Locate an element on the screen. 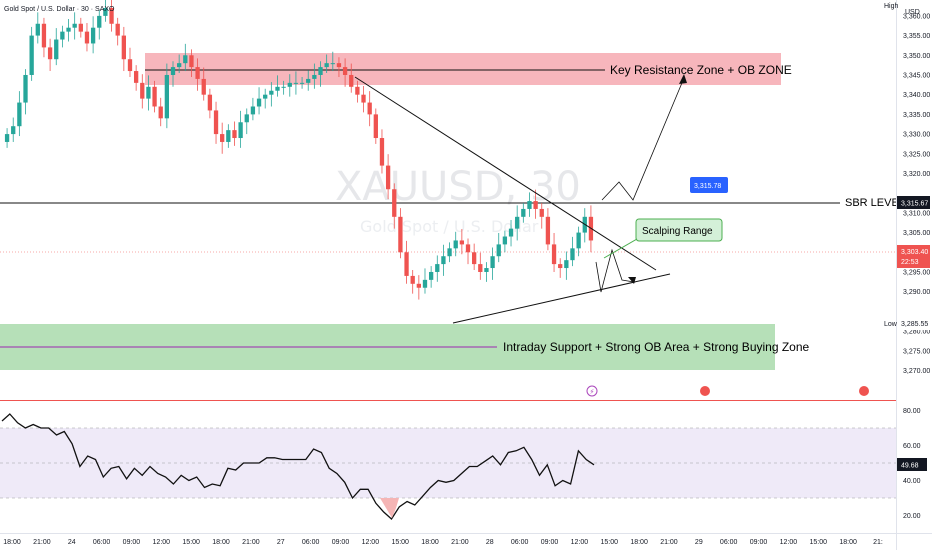 The image size is (932, 550). price-tick-label: 3,340.00 is located at coordinates (916, 95).